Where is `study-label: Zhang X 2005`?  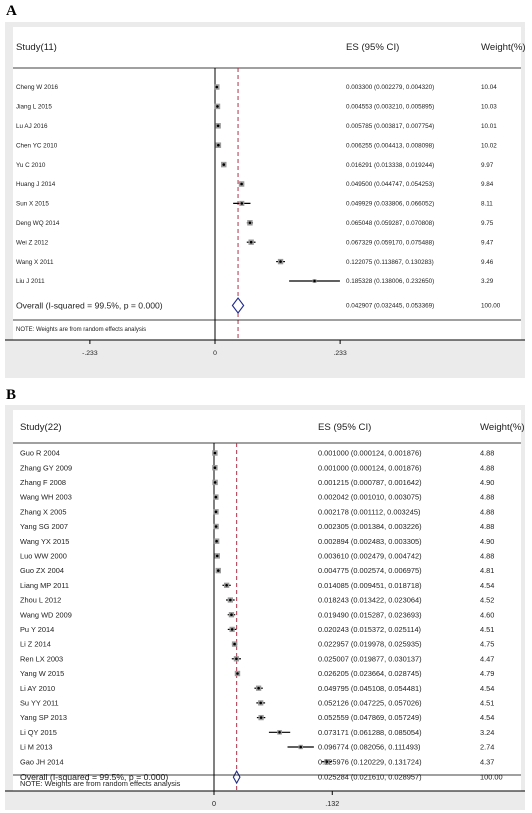
study-label: Zhang X 2005 is located at coordinates (43, 511).